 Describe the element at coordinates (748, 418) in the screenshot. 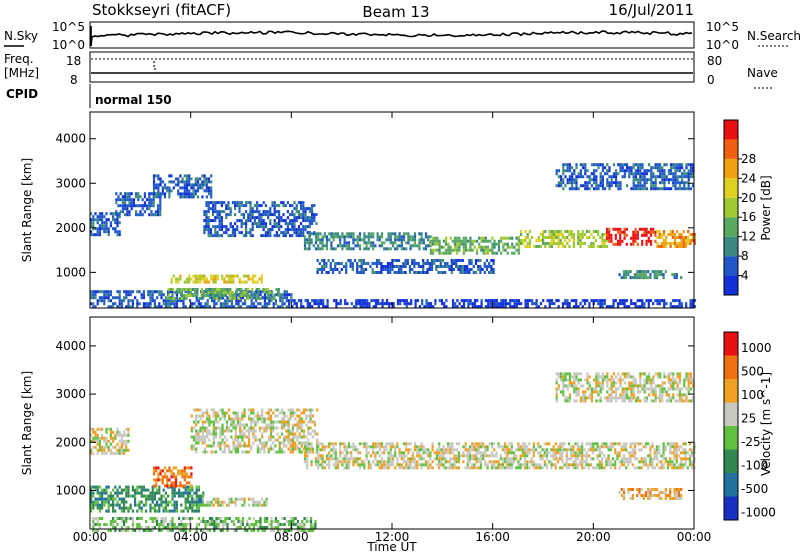

I see `colorbar-tick-label: 25` at that location.